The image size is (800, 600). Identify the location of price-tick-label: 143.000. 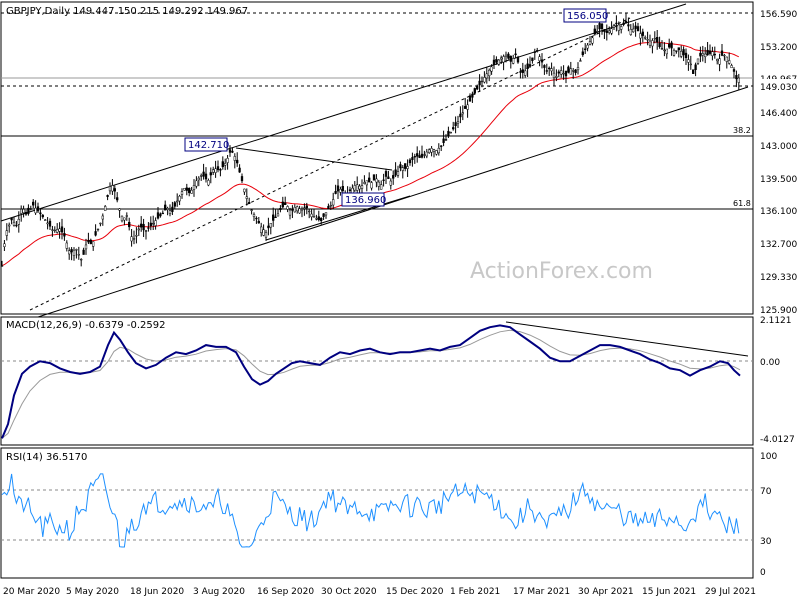
(778, 147).